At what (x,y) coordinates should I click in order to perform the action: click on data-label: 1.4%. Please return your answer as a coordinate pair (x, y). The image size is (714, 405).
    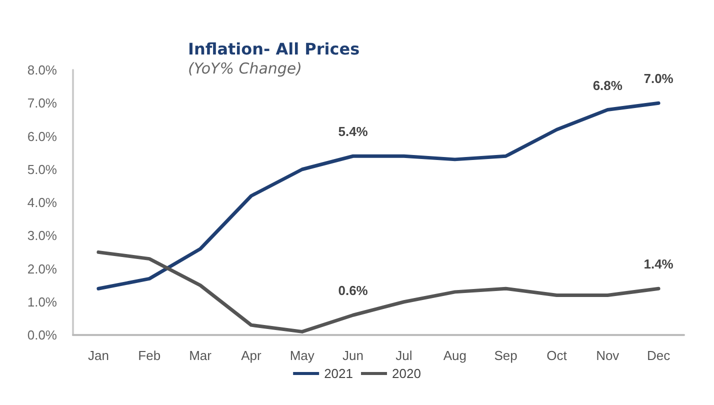
    Looking at the image, I should click on (659, 264).